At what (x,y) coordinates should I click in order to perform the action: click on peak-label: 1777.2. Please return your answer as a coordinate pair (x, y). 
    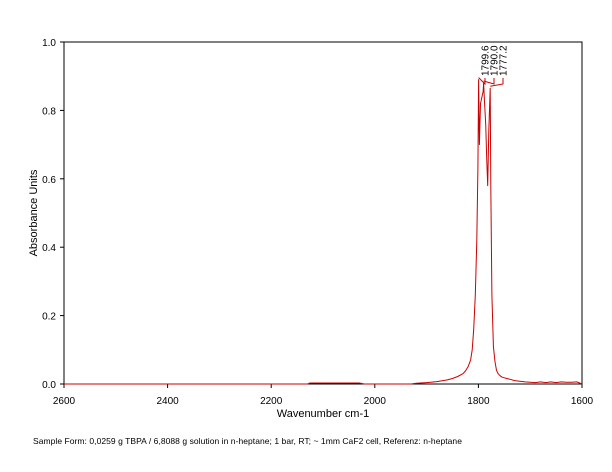
    Looking at the image, I should click on (504, 60).